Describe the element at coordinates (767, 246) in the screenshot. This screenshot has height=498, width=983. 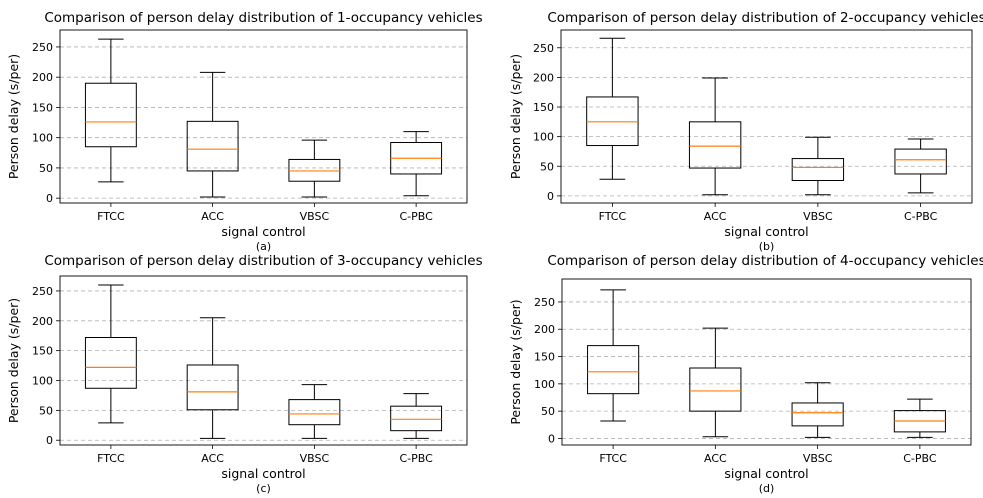
I see `panel-sublabel: (b)` at that location.